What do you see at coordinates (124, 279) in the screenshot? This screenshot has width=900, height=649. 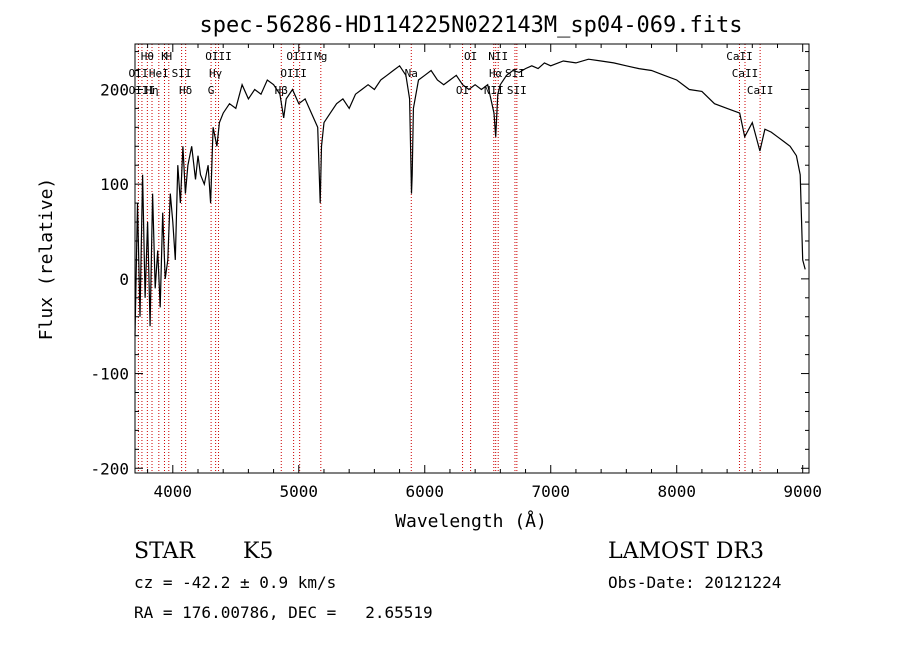 I see `y-tick-label-2: 0` at bounding box center [124, 279].